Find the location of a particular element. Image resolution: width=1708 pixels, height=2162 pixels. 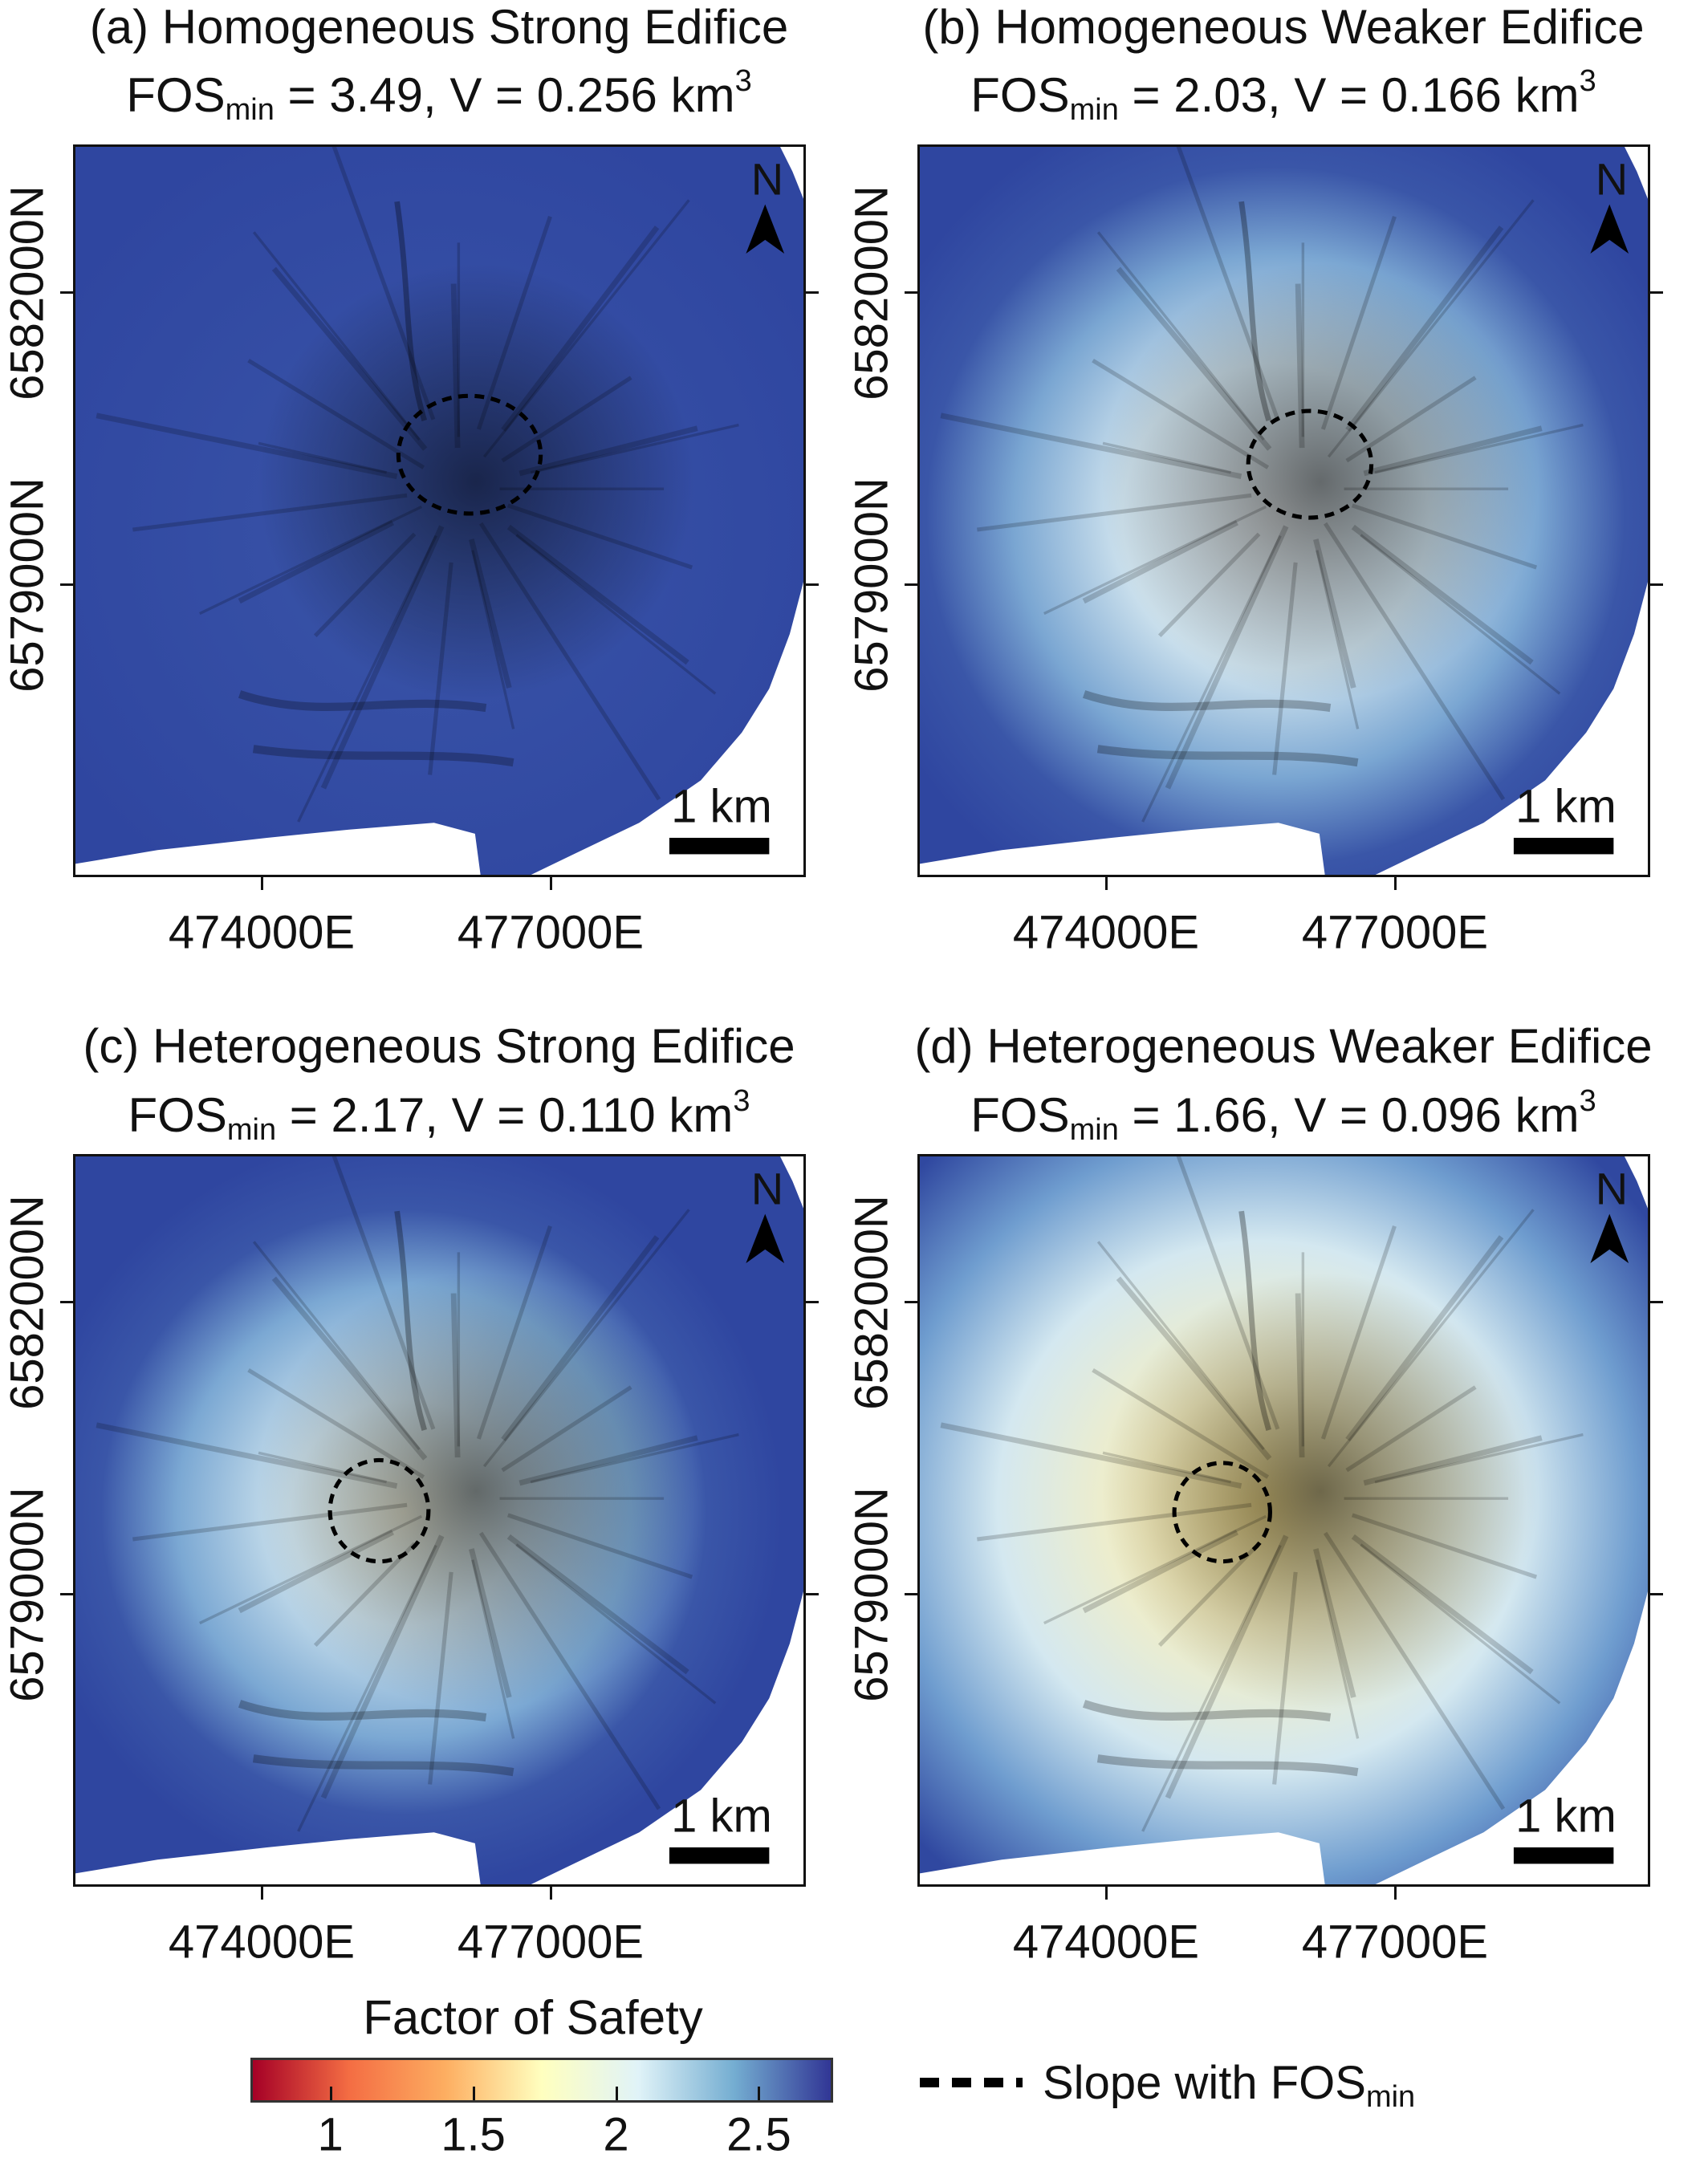

legend-dashed-line is located at coordinates (972, 2082).